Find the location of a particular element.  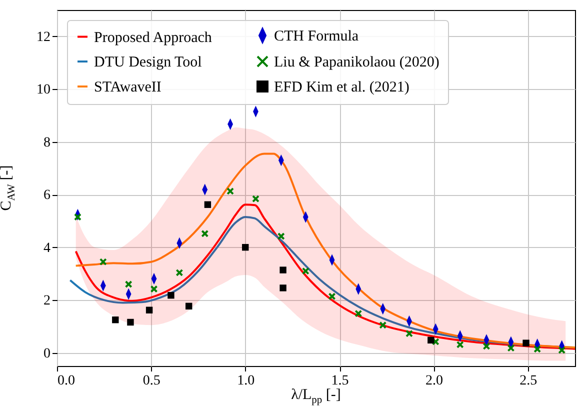

y-tick-label: 8 is located at coordinates (47, 142).